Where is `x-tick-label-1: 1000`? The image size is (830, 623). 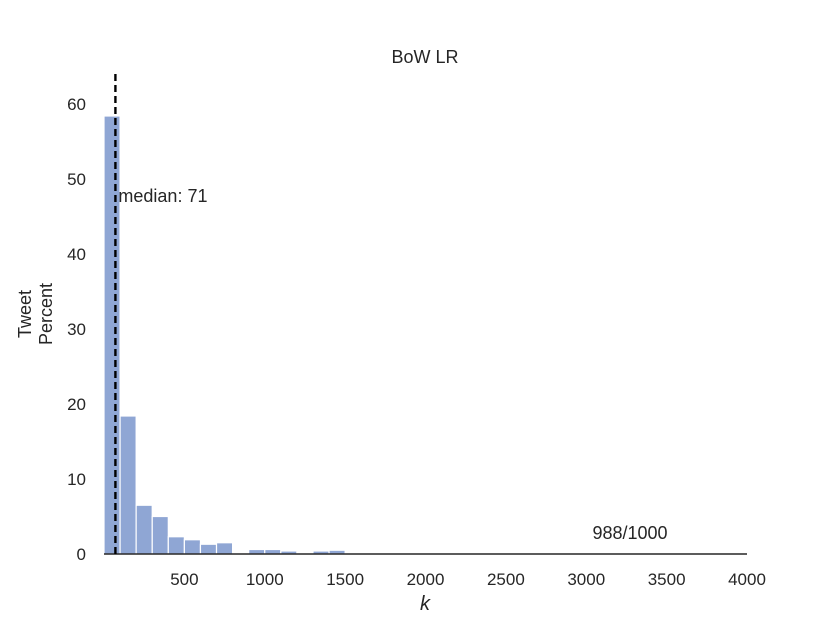 x-tick-label-1: 1000 is located at coordinates (265, 579).